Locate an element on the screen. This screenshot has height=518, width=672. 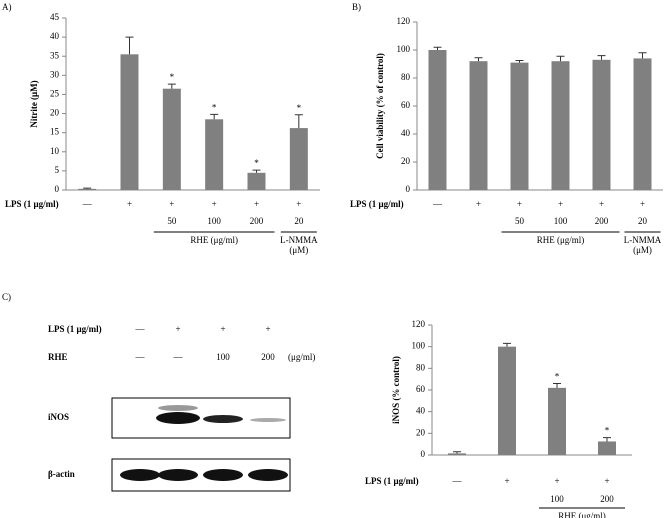
y-tick-label: 30 is located at coordinates (55, 74).